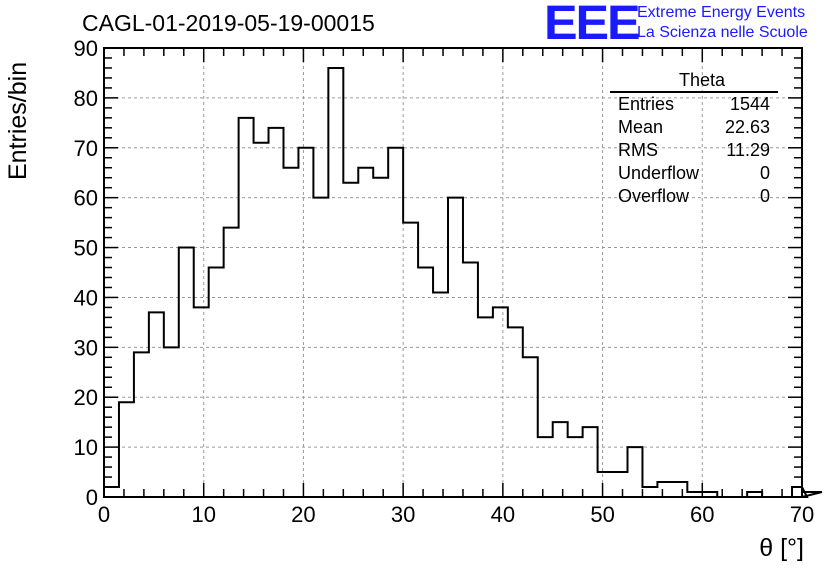 This screenshot has width=836, height=572. What do you see at coordinates (86, 48) in the screenshot?
I see `y-tick-label: 90` at bounding box center [86, 48].